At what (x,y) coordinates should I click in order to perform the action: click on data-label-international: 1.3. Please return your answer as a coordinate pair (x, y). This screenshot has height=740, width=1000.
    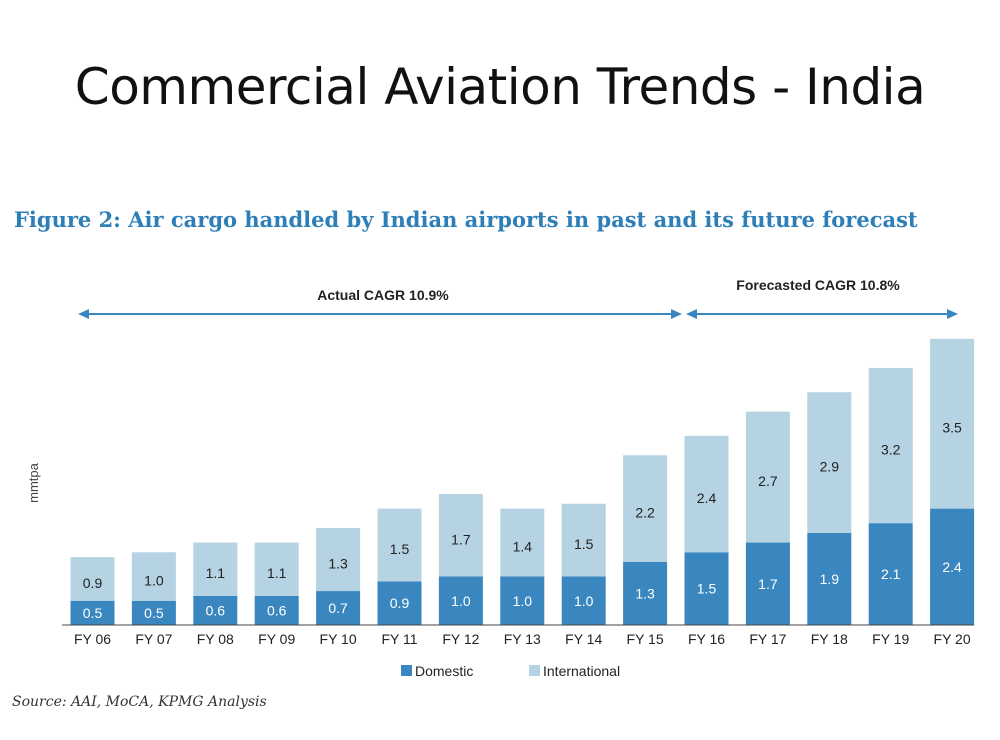
    Looking at the image, I should click on (338, 564).